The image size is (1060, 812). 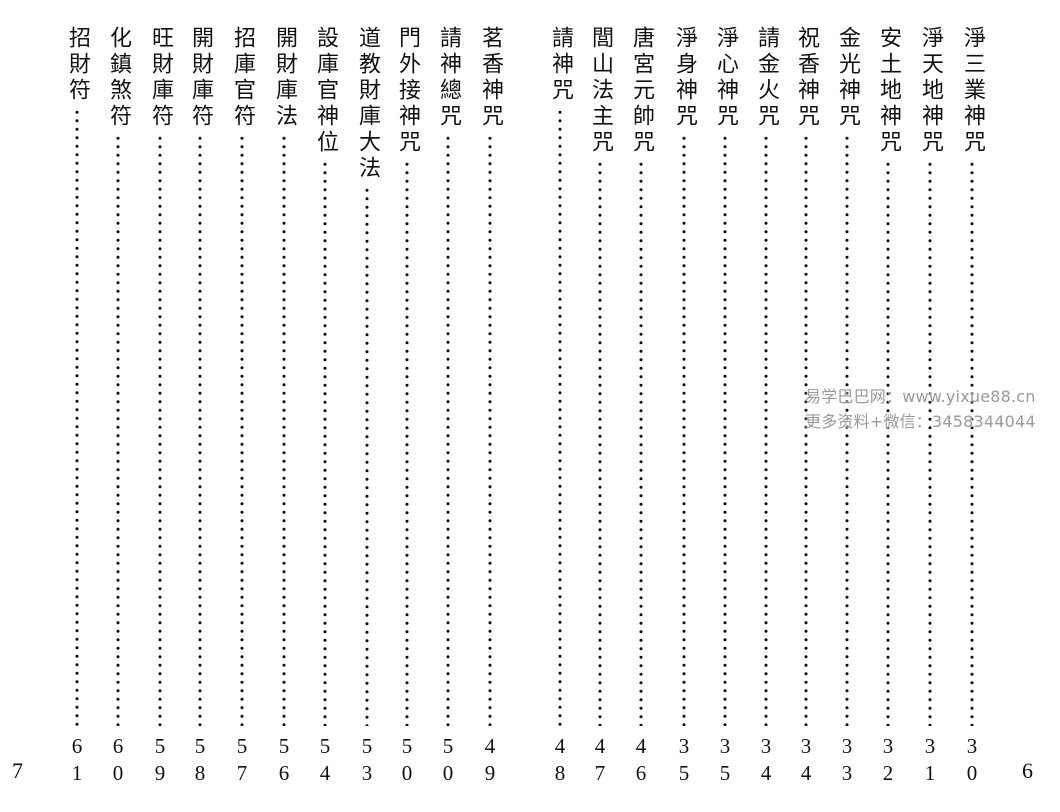 What do you see at coordinates (242, 761) in the screenshot?
I see `toc-entry-page: 57` at bounding box center [242, 761].